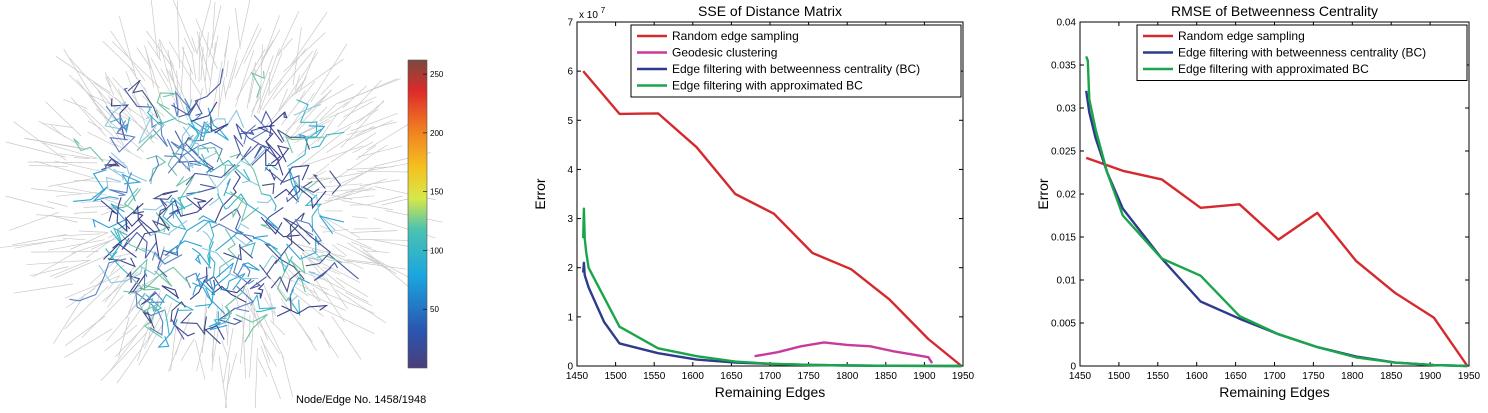 The image size is (1488, 413). Describe the element at coordinates (1063, 152) in the screenshot. I see `y-tick-label: 0.025` at that location.